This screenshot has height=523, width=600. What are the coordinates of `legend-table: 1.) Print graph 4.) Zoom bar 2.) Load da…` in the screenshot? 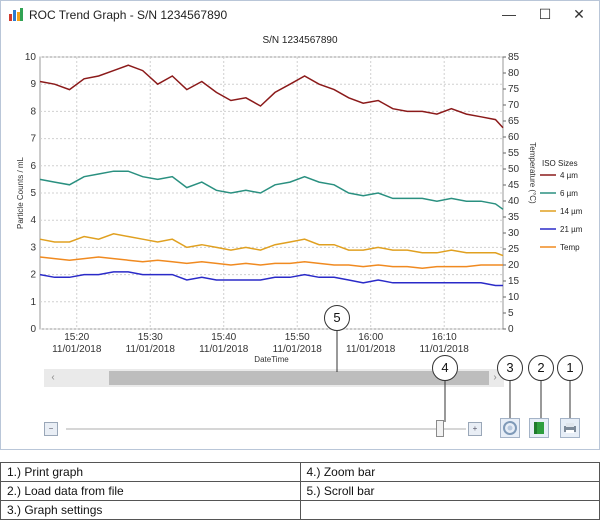 It's located at (300, 491).